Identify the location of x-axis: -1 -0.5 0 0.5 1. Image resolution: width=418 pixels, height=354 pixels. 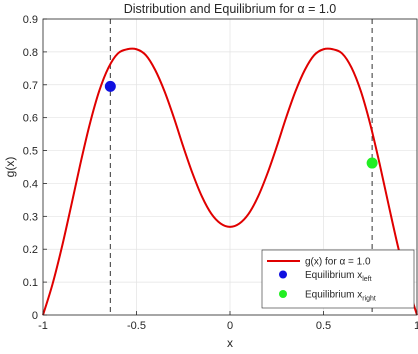
(228, 321).